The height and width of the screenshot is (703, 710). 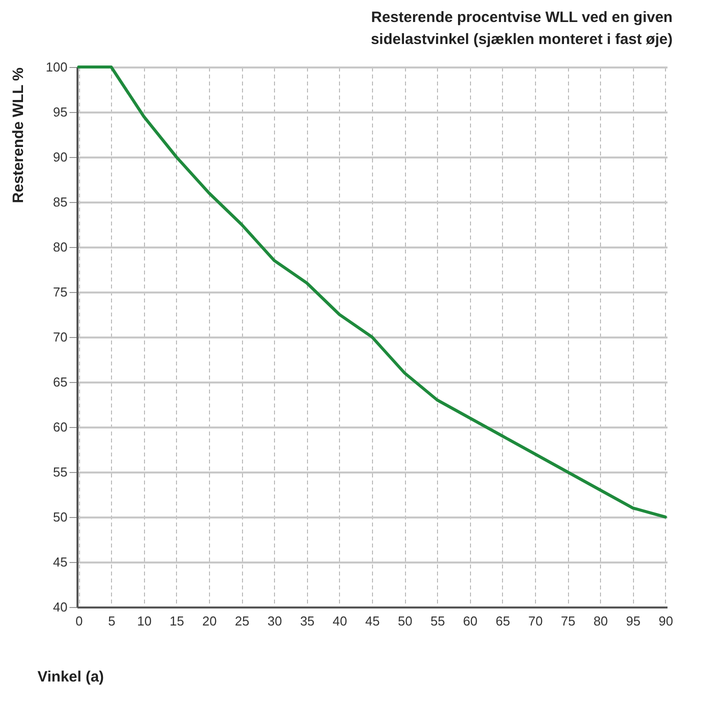 I want to click on x-tick-label: 70, so click(x=535, y=621).